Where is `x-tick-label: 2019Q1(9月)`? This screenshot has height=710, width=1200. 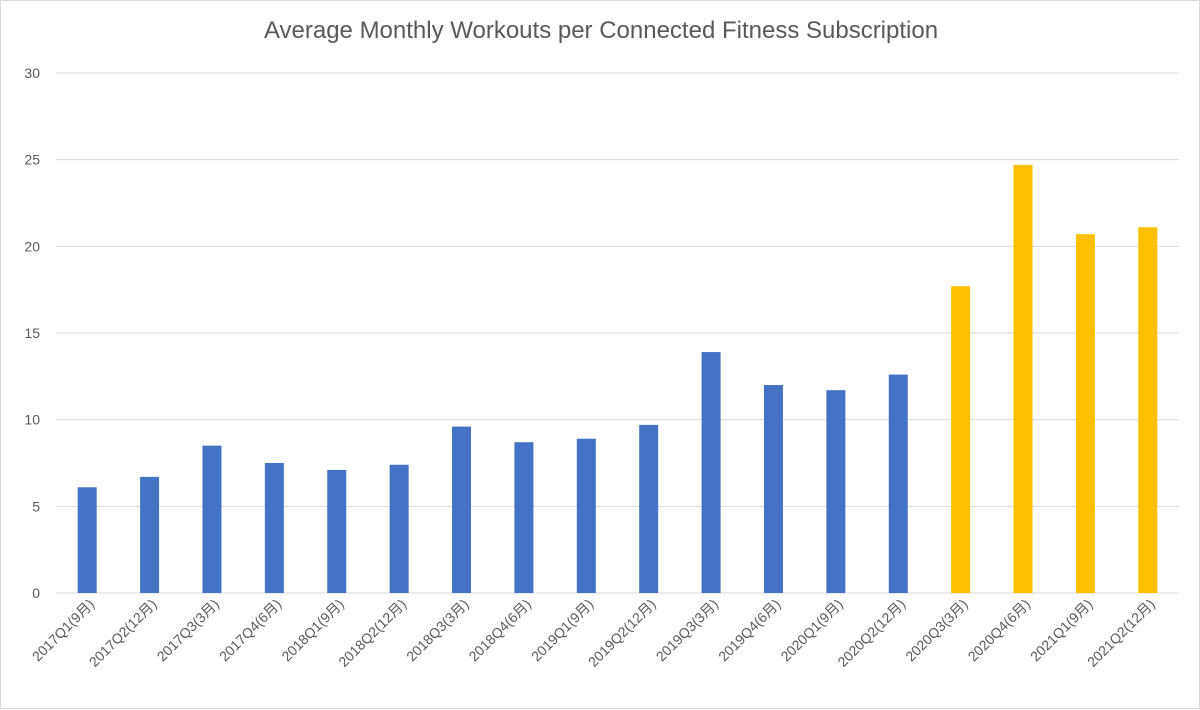 x-tick-label: 2019Q1(9月) is located at coordinates (562, 630).